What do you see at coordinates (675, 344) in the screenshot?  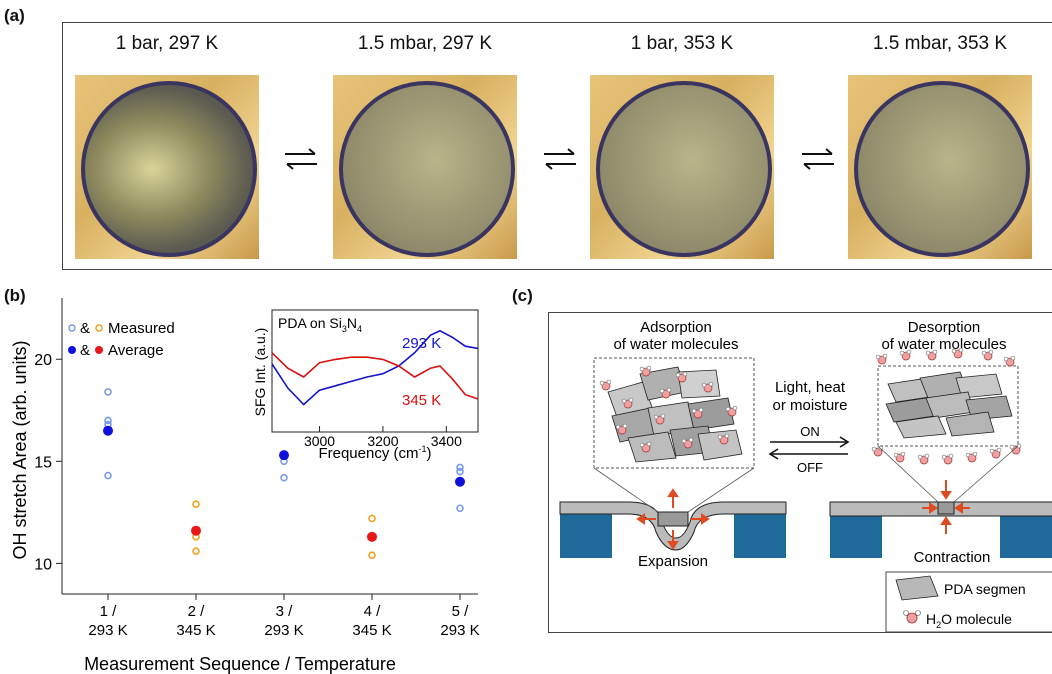 I see `adsorption-subtitle: of water molecules` at bounding box center [675, 344].